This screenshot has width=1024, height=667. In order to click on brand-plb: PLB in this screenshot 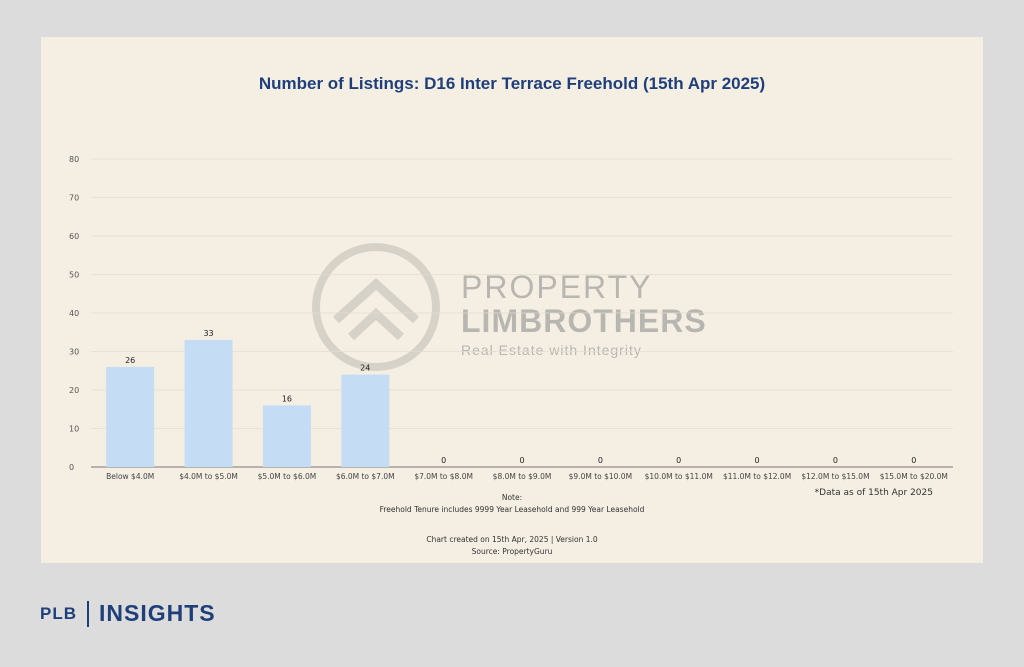, I will do `click(58, 613)`.